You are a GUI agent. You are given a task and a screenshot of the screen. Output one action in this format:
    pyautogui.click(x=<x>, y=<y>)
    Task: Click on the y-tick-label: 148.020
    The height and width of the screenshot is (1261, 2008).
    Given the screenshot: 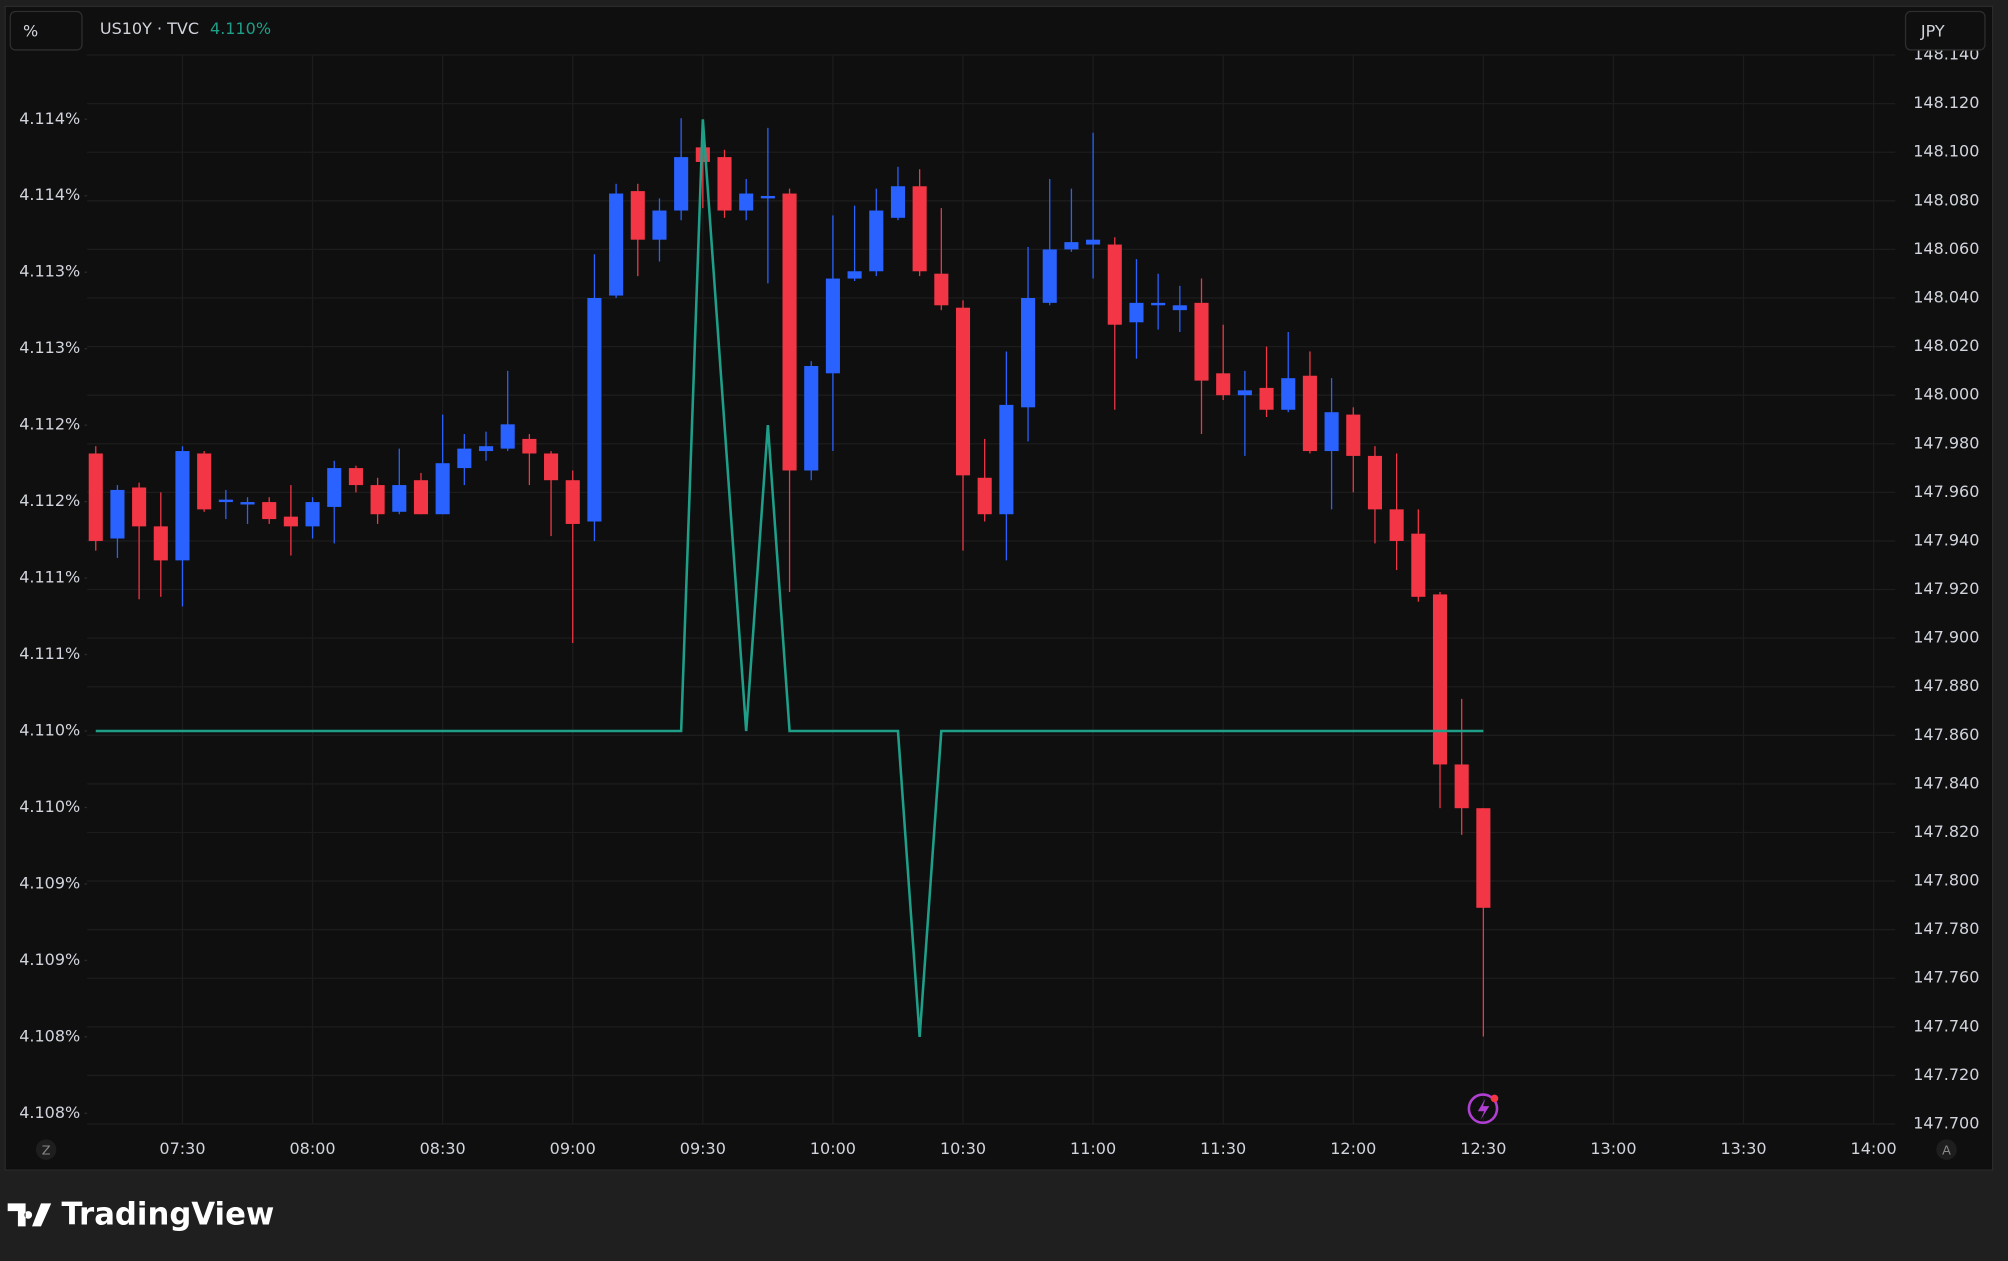 What is the action you would take?
    pyautogui.click(x=1946, y=345)
    